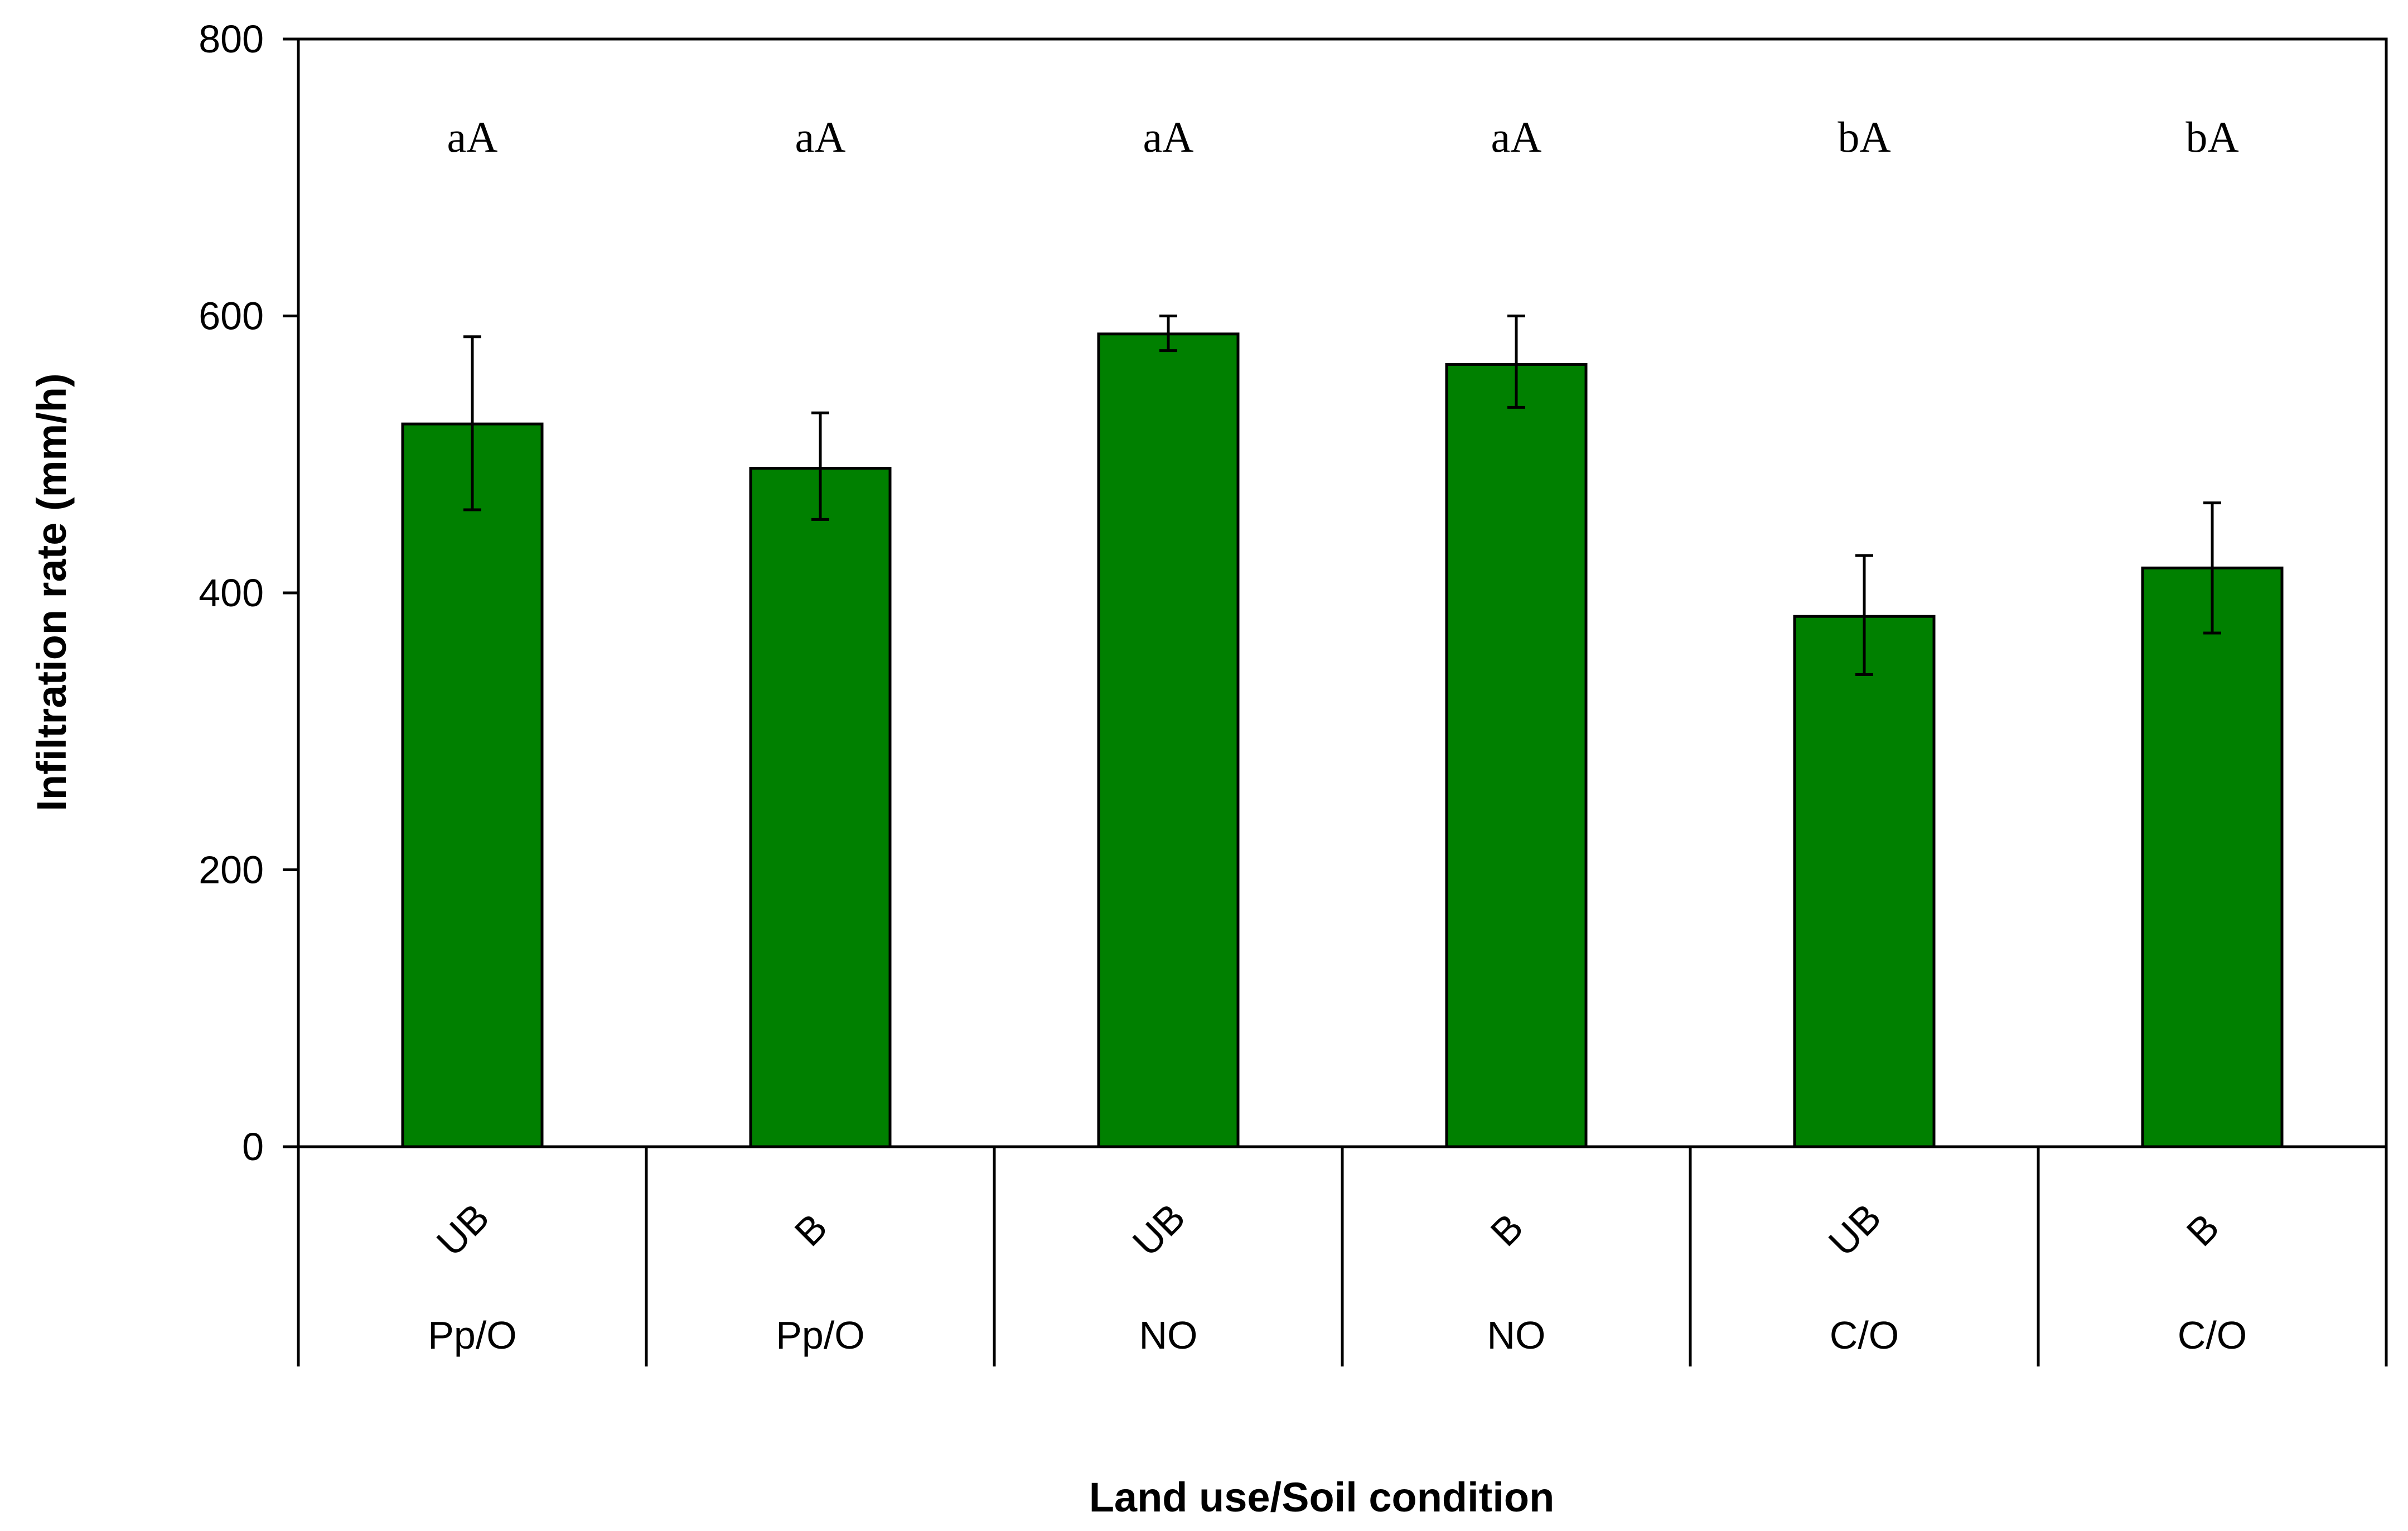 The width and height of the screenshot is (2408, 1531). I want to click on y-tick-label: 0, so click(253, 1146).